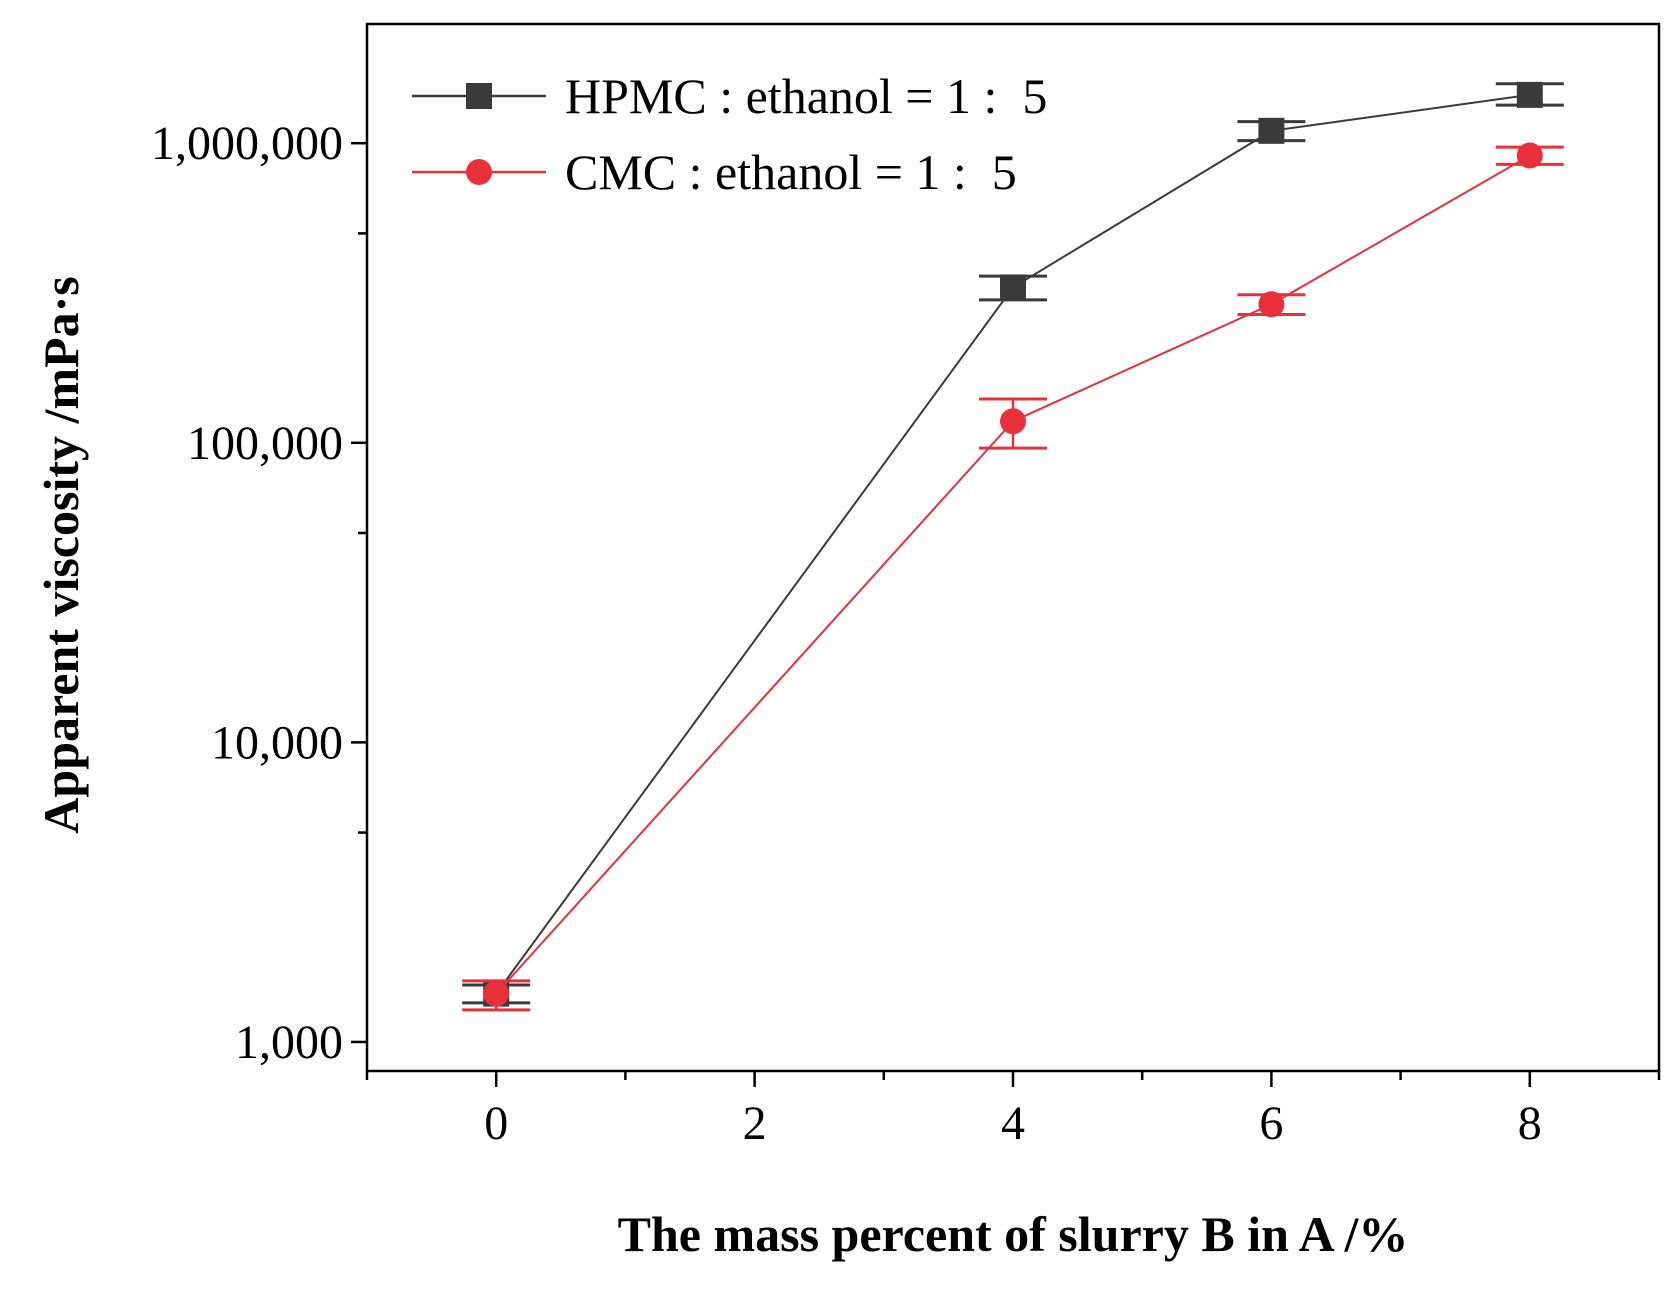 Image resolution: width=1679 pixels, height=1293 pixels. Describe the element at coordinates (289, 1042) in the screenshot. I see `y-tick-label: 1,000` at that location.